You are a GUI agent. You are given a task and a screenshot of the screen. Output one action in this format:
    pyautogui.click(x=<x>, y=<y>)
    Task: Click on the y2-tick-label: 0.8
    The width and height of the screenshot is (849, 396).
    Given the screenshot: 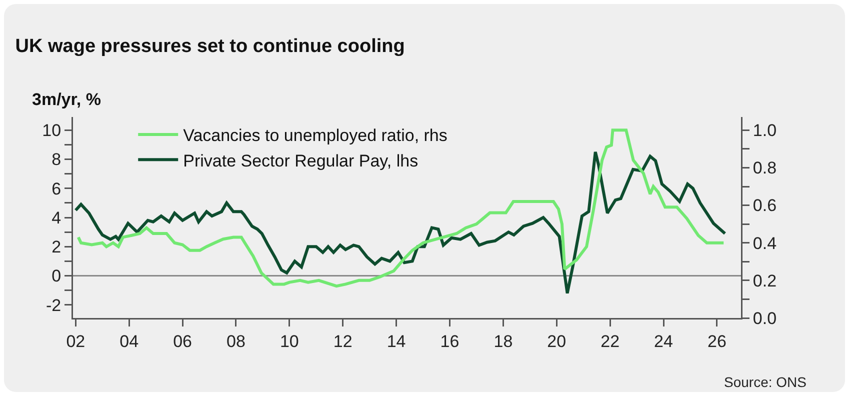 What is the action you would take?
    pyautogui.click(x=764, y=168)
    